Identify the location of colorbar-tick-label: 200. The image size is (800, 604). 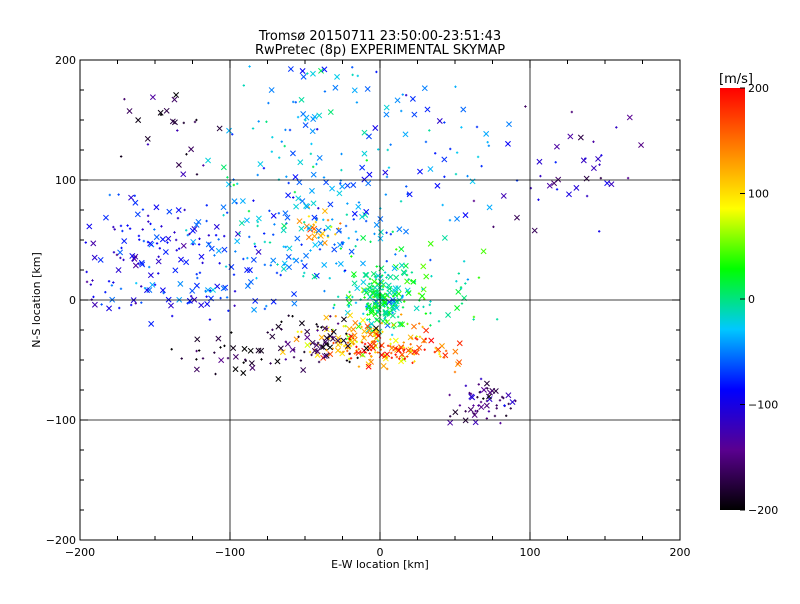
(758, 88).